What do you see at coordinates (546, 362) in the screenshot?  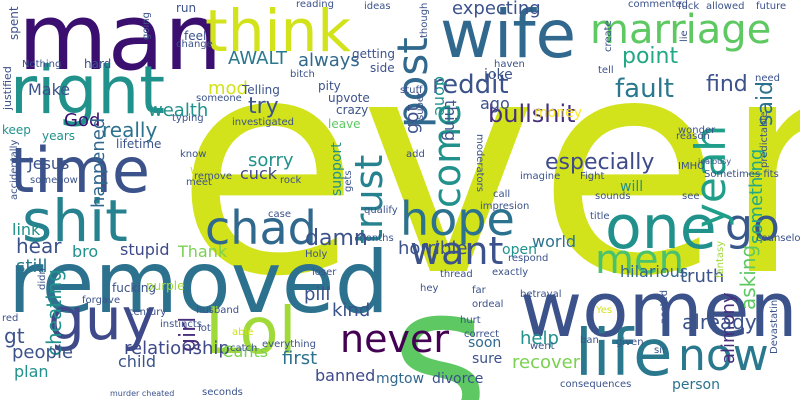 I see `word-recover: recover` at bounding box center [546, 362].